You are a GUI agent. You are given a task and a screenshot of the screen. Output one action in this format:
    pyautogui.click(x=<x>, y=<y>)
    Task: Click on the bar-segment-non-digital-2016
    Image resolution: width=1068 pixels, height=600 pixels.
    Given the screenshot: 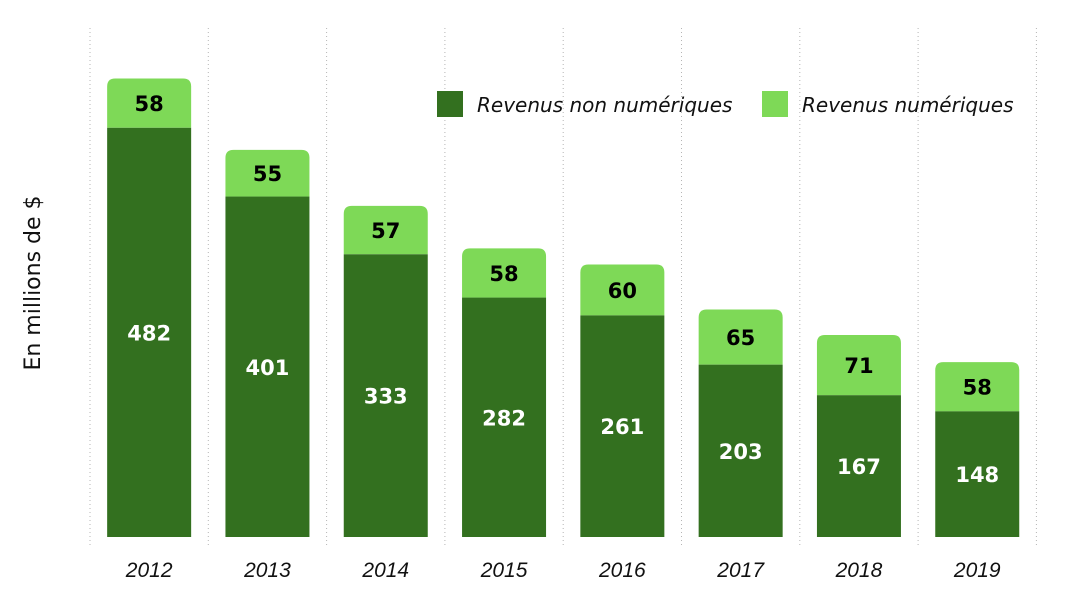 What is the action you would take?
    pyautogui.click(x=622, y=426)
    